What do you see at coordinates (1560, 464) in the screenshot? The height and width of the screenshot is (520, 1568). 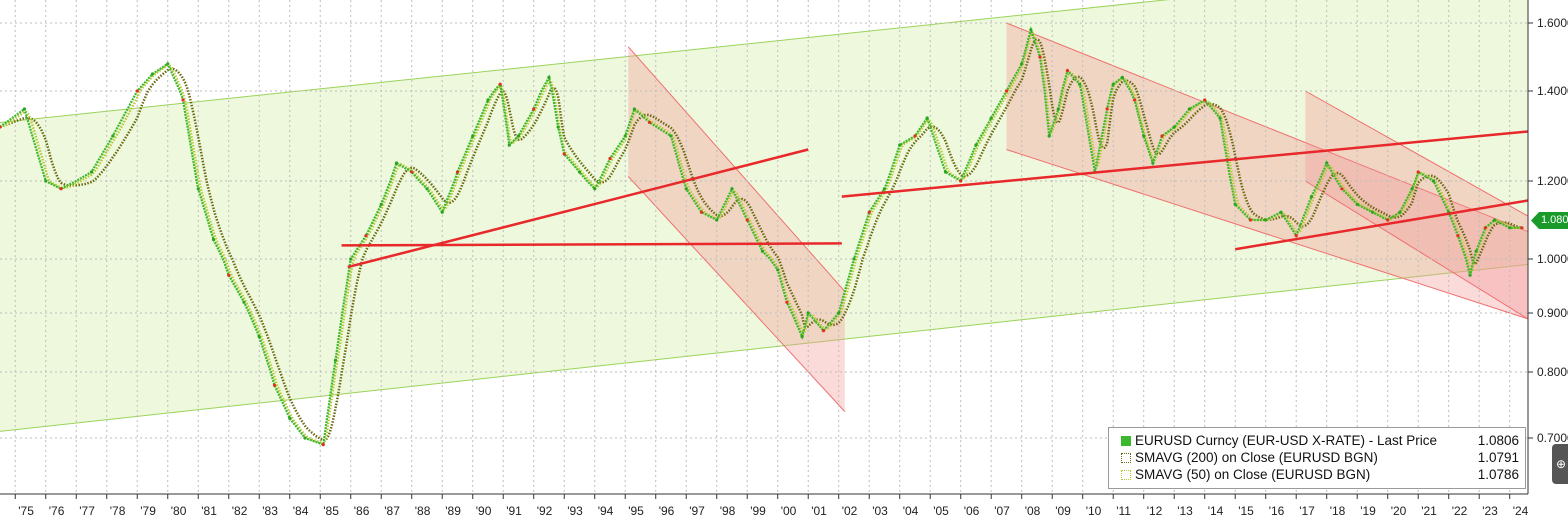 I see `chart-menu-icon: ⊕` at bounding box center [1560, 464].